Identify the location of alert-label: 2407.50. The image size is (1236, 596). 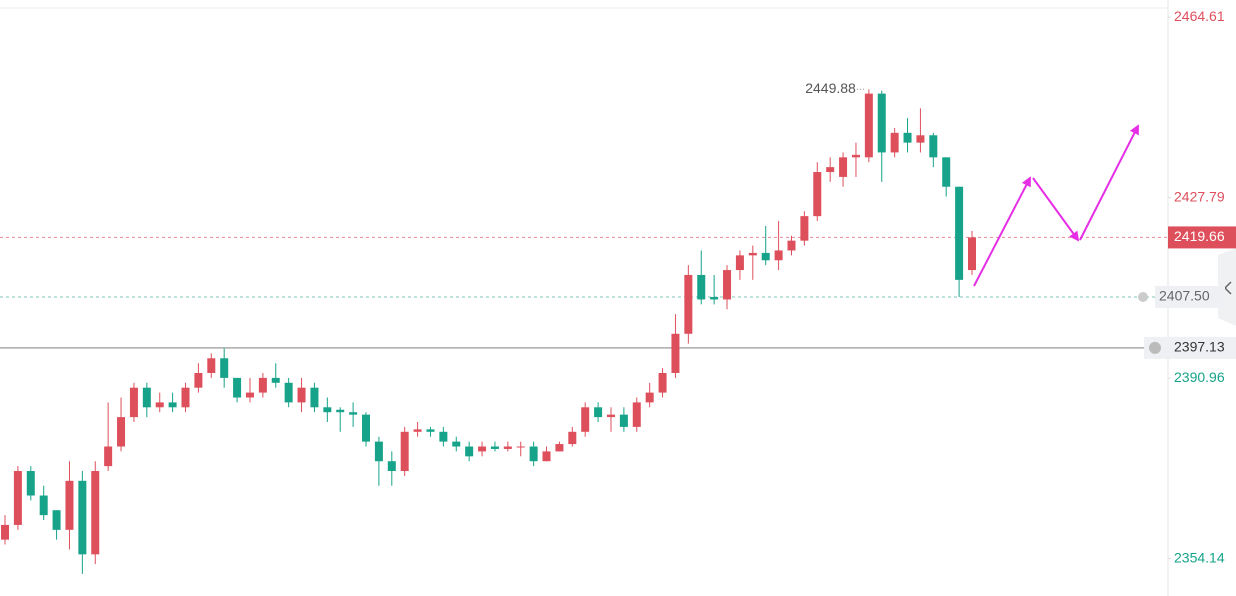
(1184, 296).